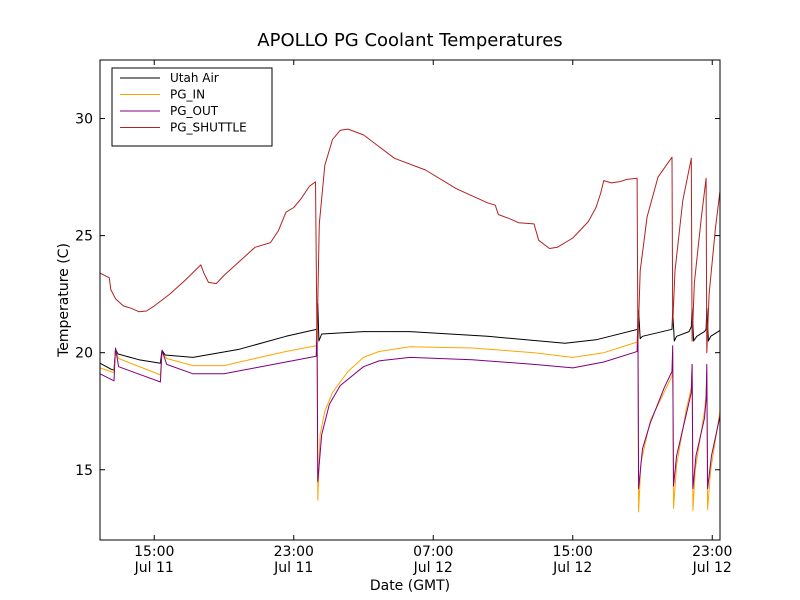 Image resolution: width=800 pixels, height=600 pixels. What do you see at coordinates (64, 300) in the screenshot?
I see `y-axis-label: Temperature (C)` at bounding box center [64, 300].